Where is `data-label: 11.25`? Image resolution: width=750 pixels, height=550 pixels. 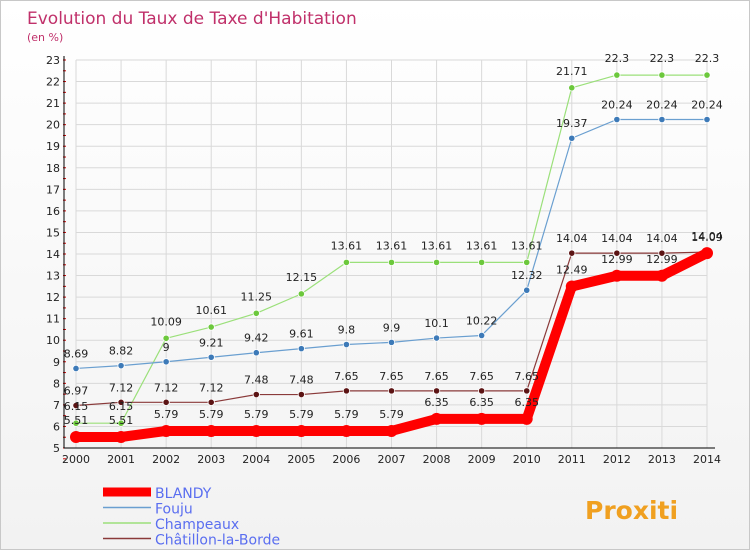 data-label: 11.25 is located at coordinates (257, 296).